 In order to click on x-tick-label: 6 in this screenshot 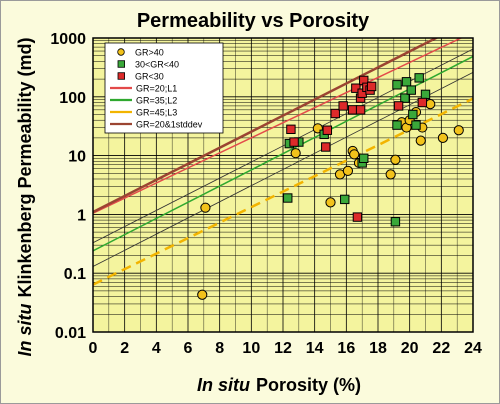, I will do `click(188, 348)`.